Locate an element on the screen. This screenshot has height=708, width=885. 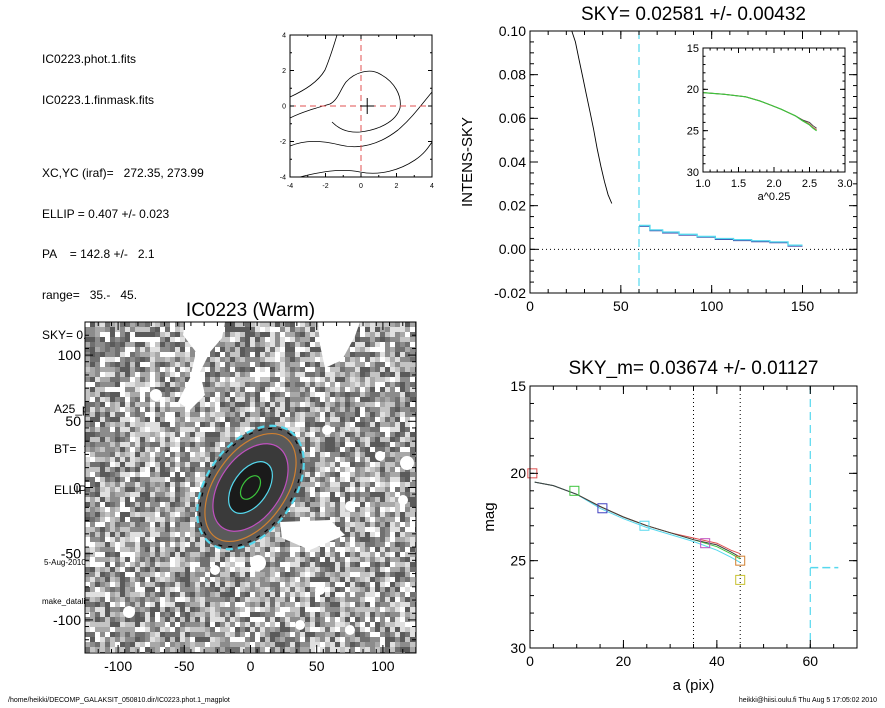
info-file1: IC0223.phot.1.fits is located at coordinates (89, 59).